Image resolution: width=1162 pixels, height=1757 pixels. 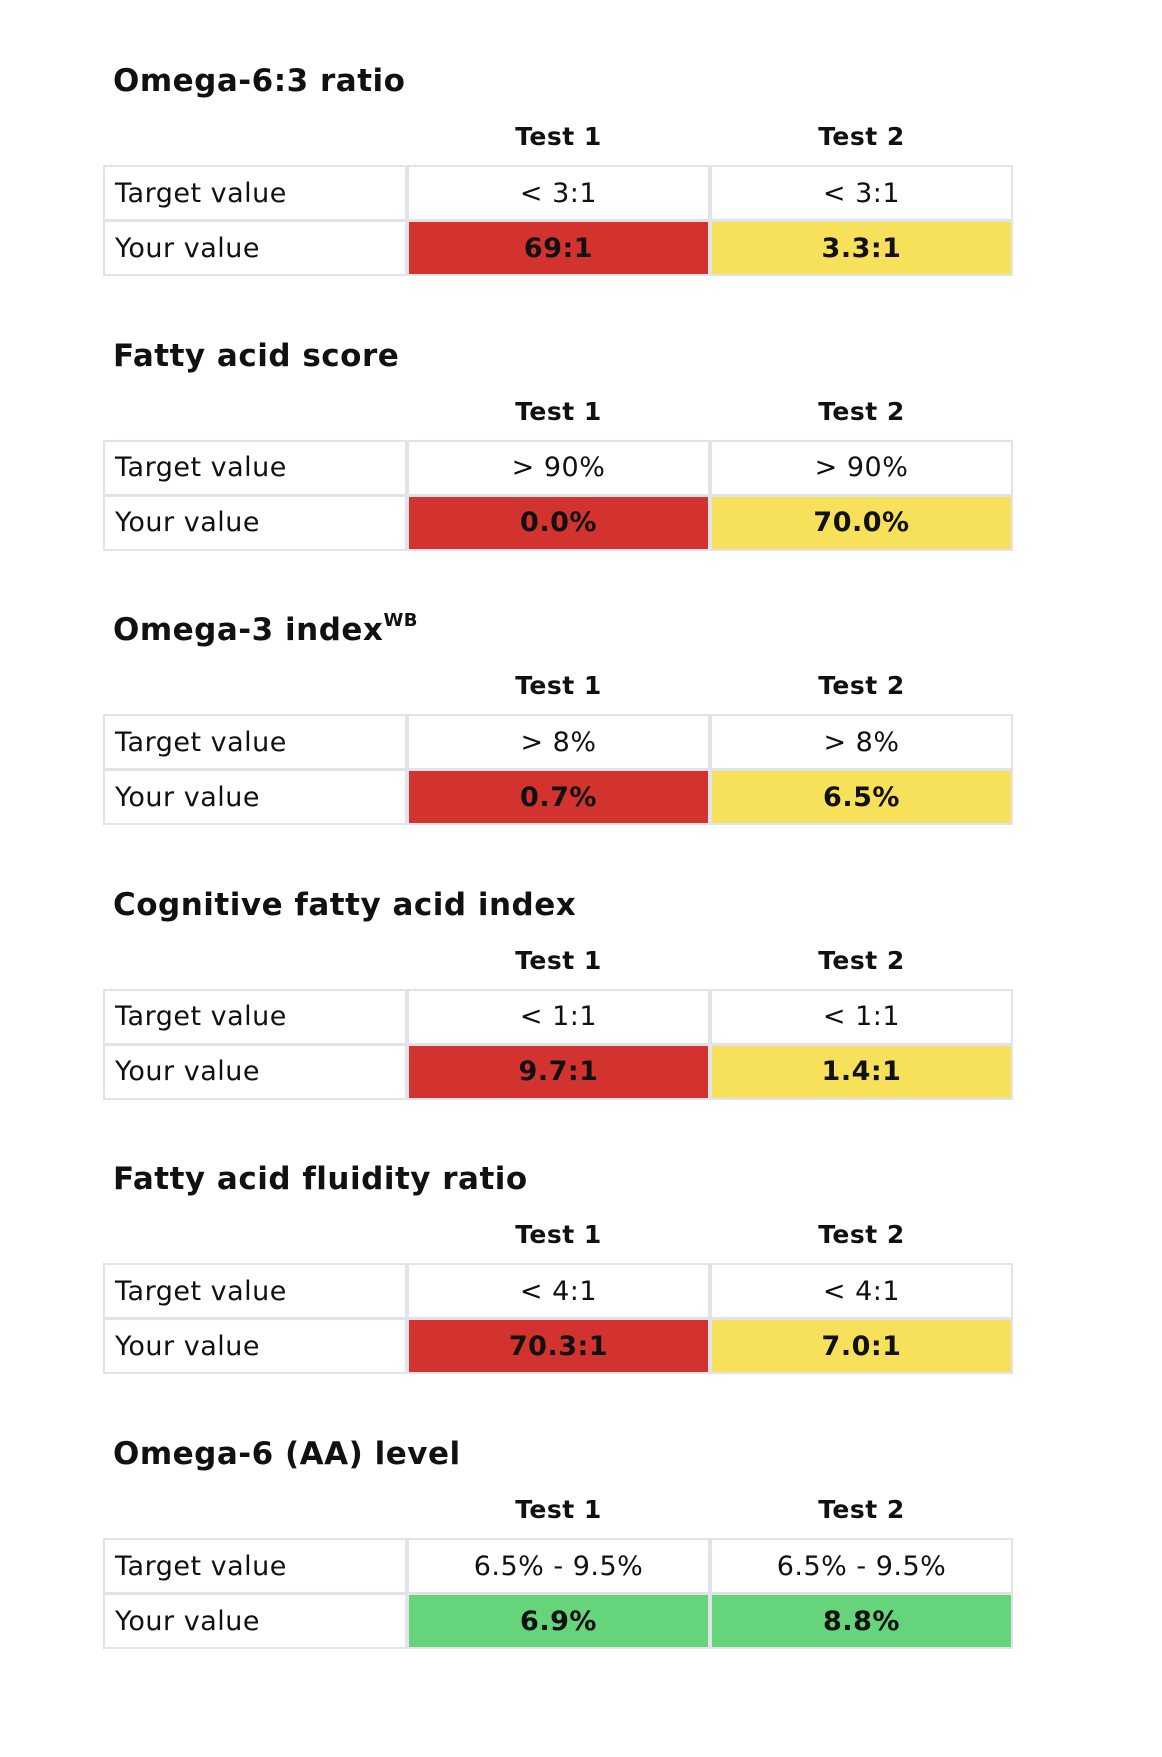 I want to click on value-cell: 69:1, so click(x=558, y=248).